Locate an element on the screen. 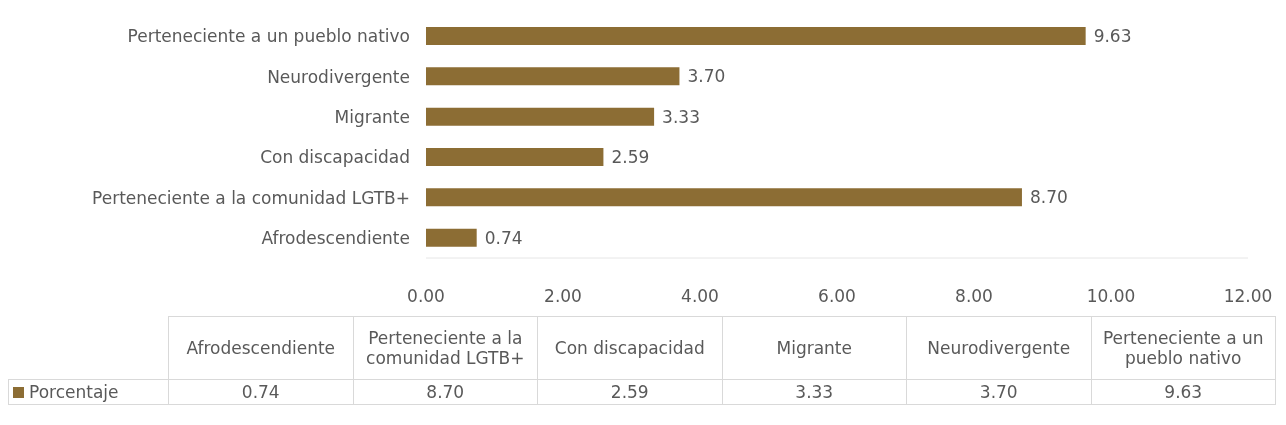 The width and height of the screenshot is (1286, 425). y-tick-label: Perteneciente a la comunidad LGTB+ is located at coordinates (251, 197).